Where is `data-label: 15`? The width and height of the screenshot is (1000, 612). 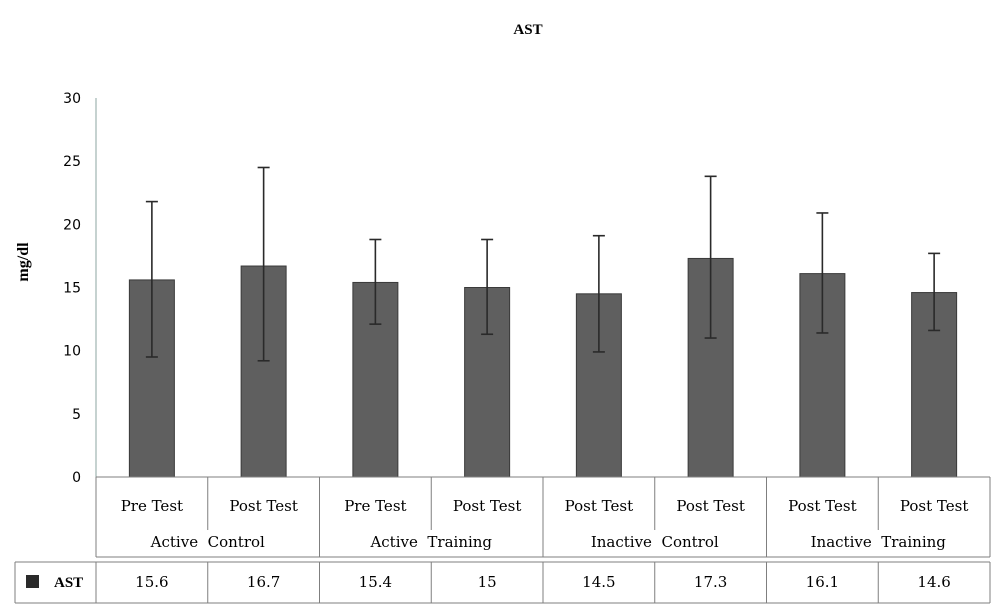
data-label: 15 is located at coordinates (487, 582).